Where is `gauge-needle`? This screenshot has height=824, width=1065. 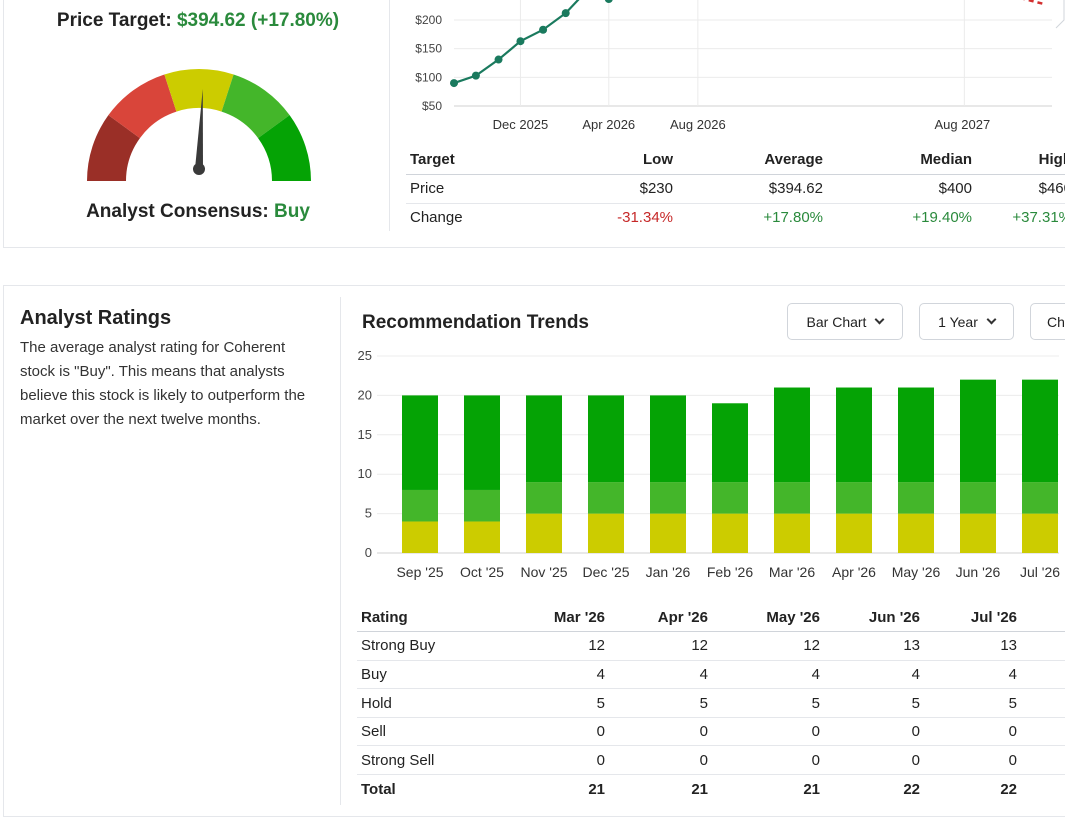
gauge-needle is located at coordinates (199, 132).